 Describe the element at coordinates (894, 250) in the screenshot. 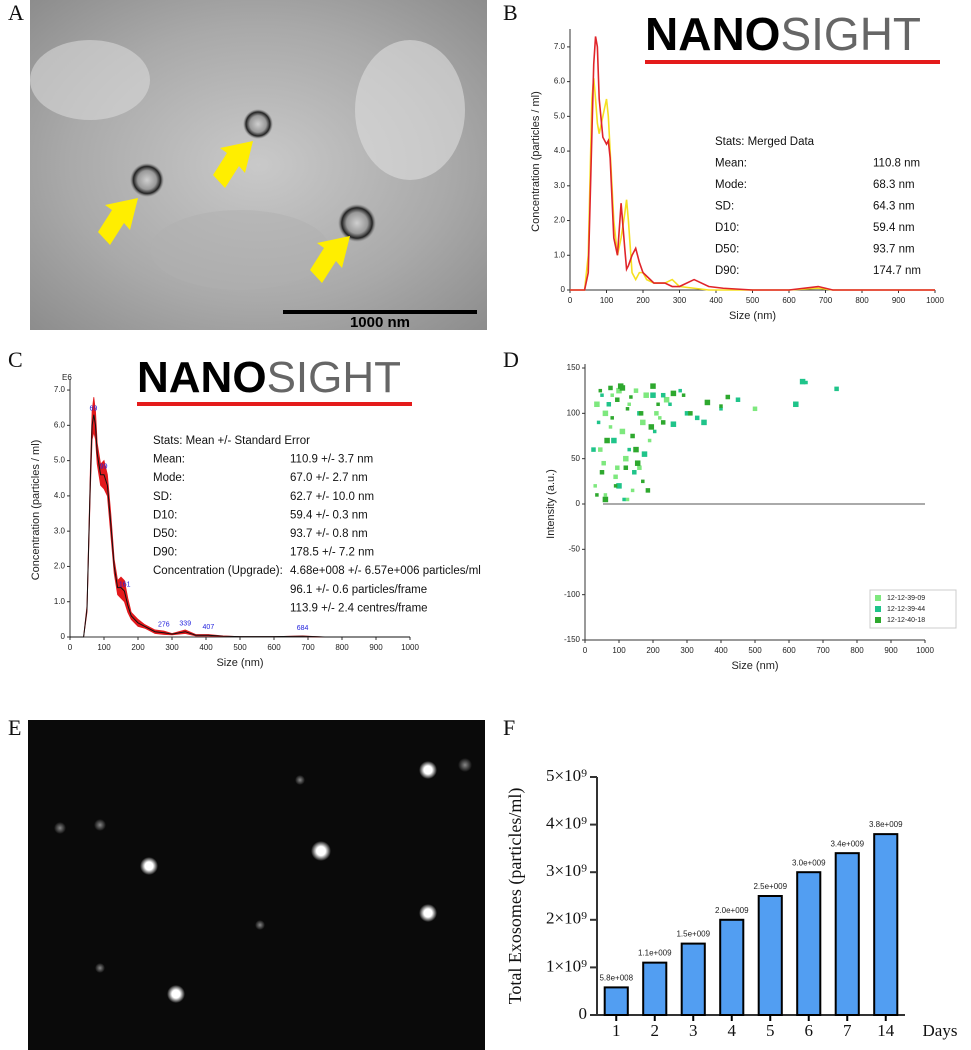

I see `stats-value: 93.7 nm` at that location.